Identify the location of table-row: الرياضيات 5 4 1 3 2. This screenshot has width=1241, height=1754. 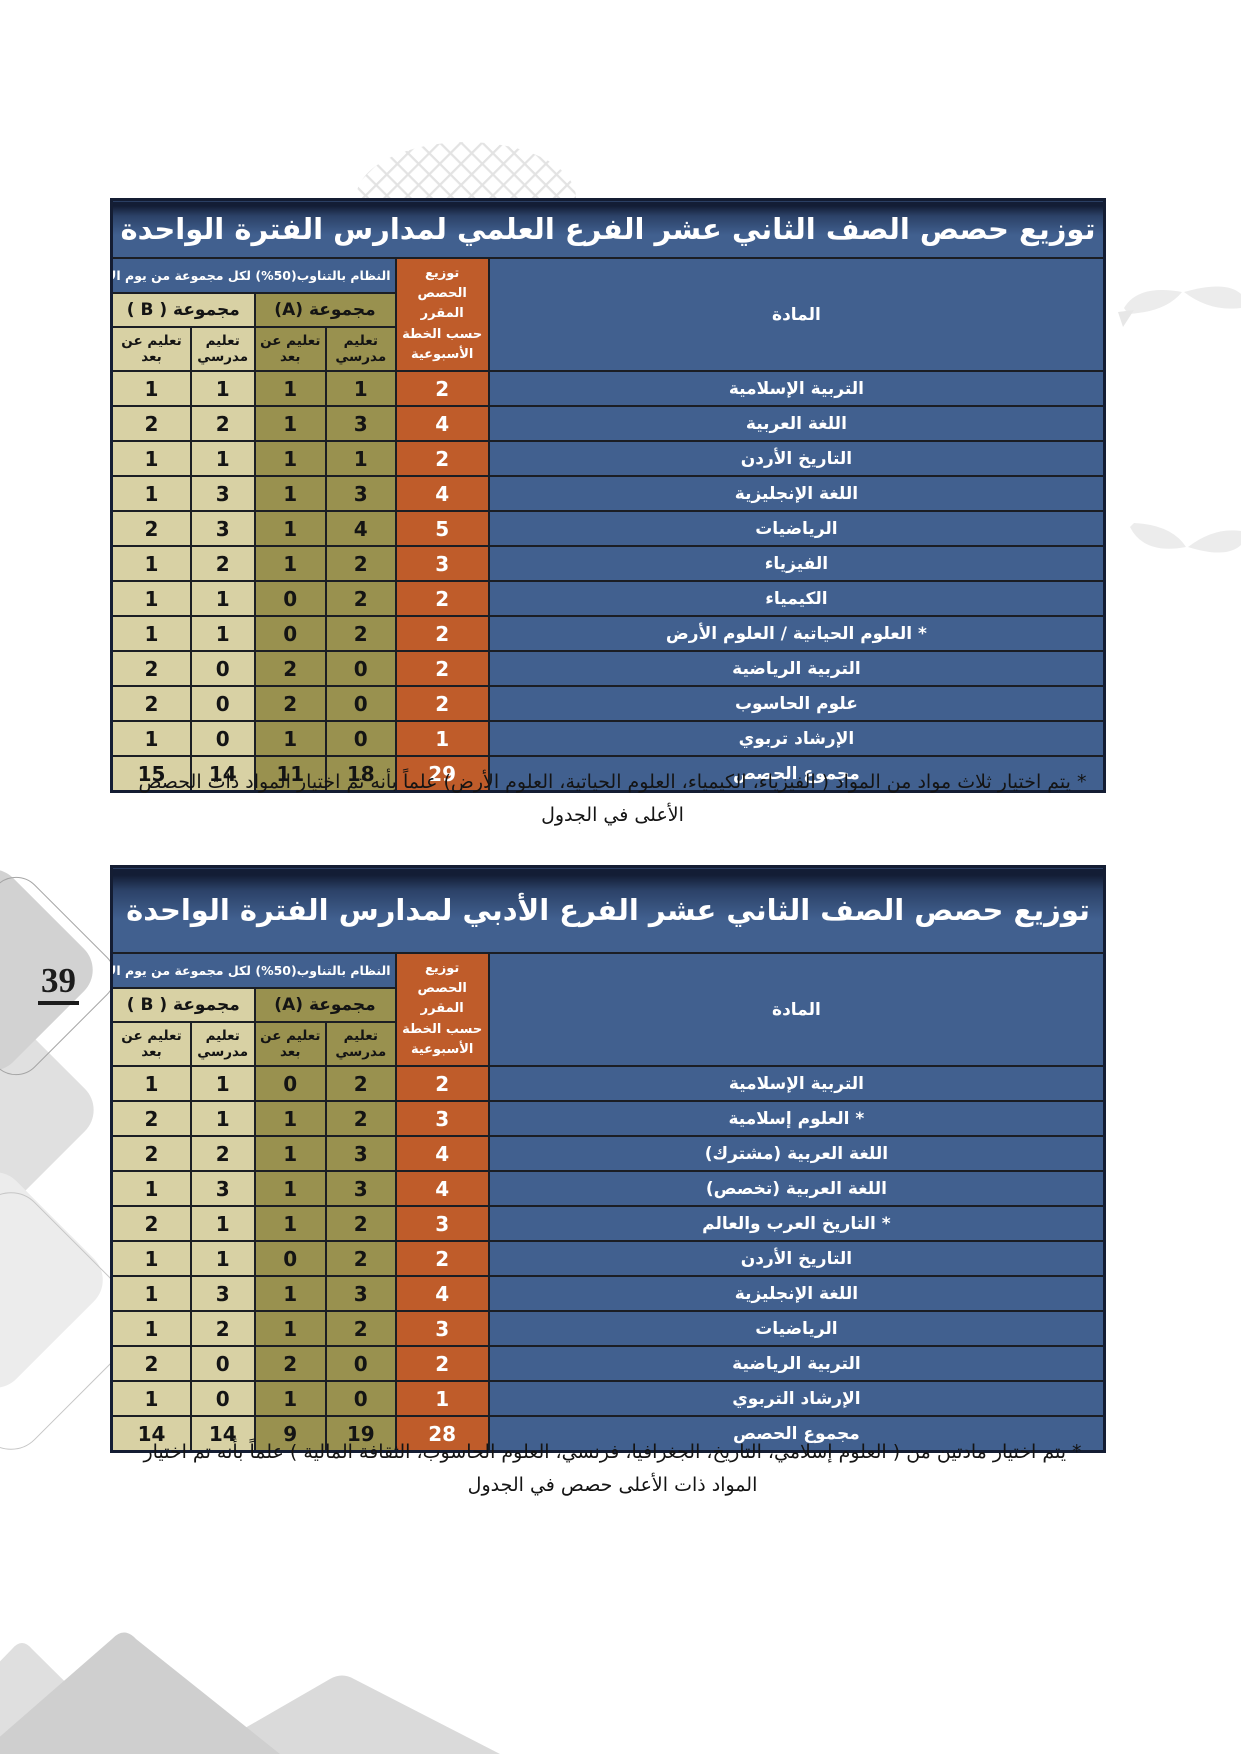
(608, 528).